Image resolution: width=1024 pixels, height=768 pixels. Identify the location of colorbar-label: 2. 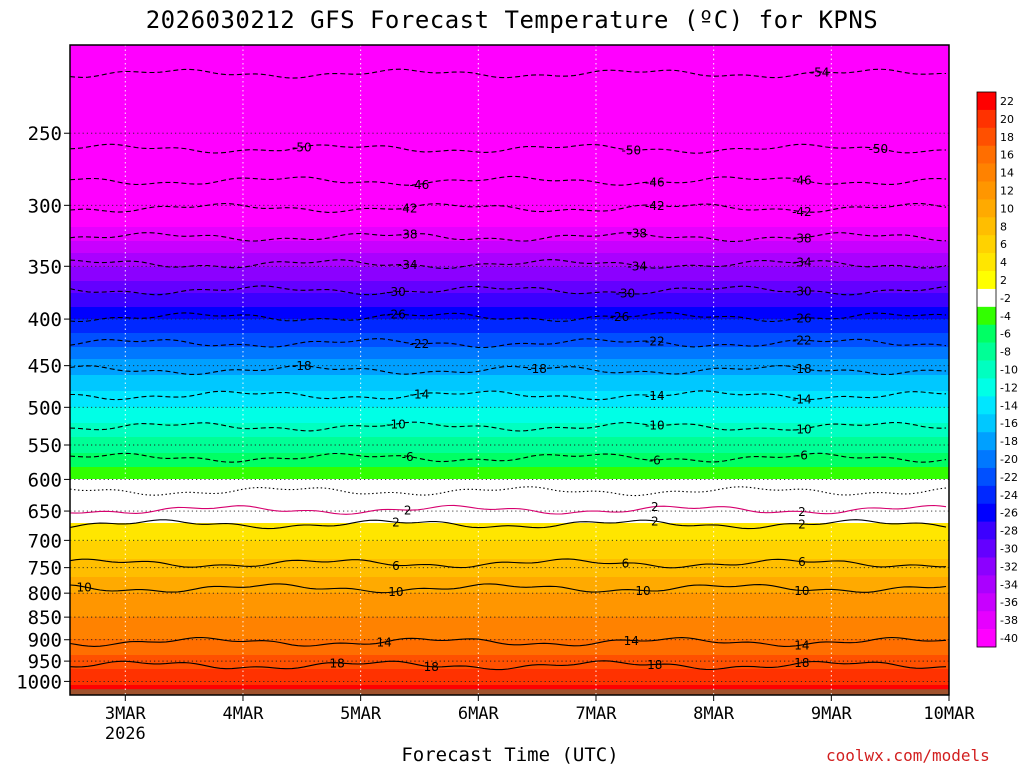
(1003, 280).